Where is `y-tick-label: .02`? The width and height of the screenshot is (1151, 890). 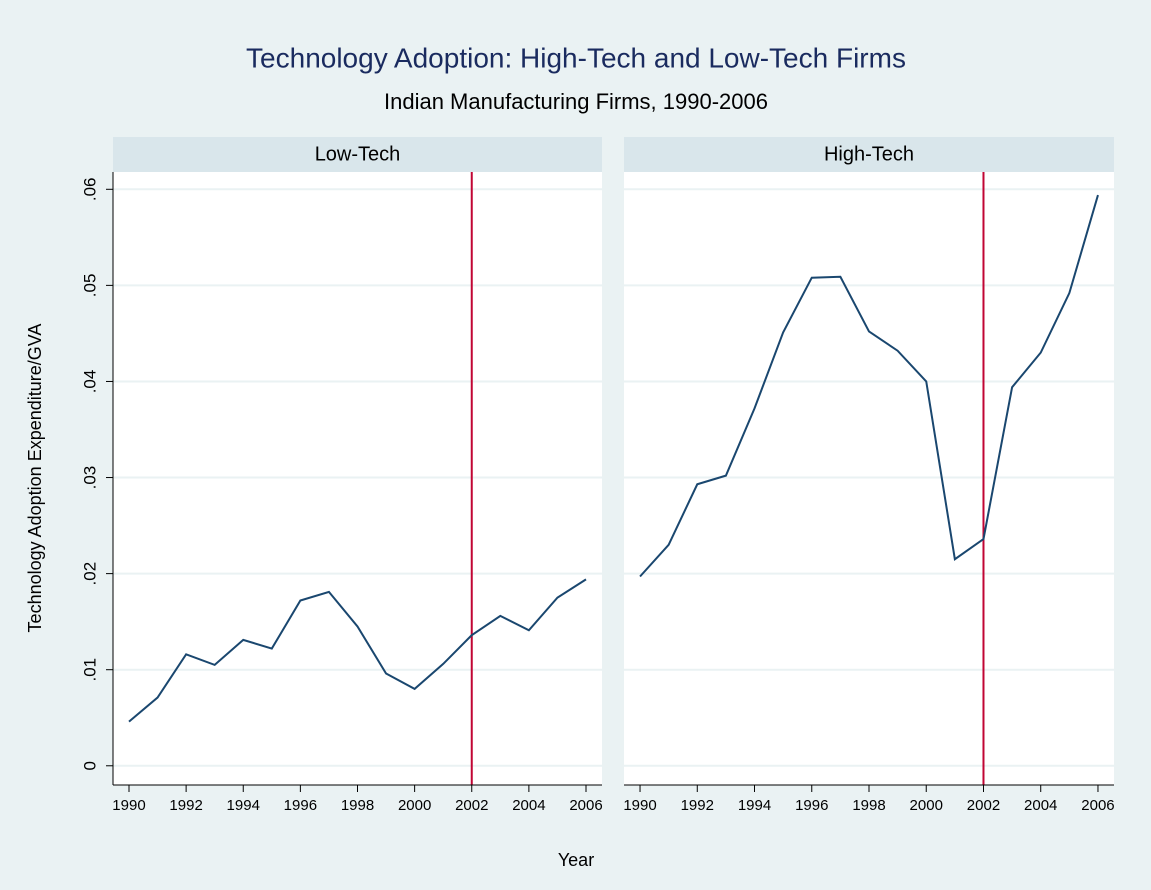
y-tick-label: .02 is located at coordinates (89, 574).